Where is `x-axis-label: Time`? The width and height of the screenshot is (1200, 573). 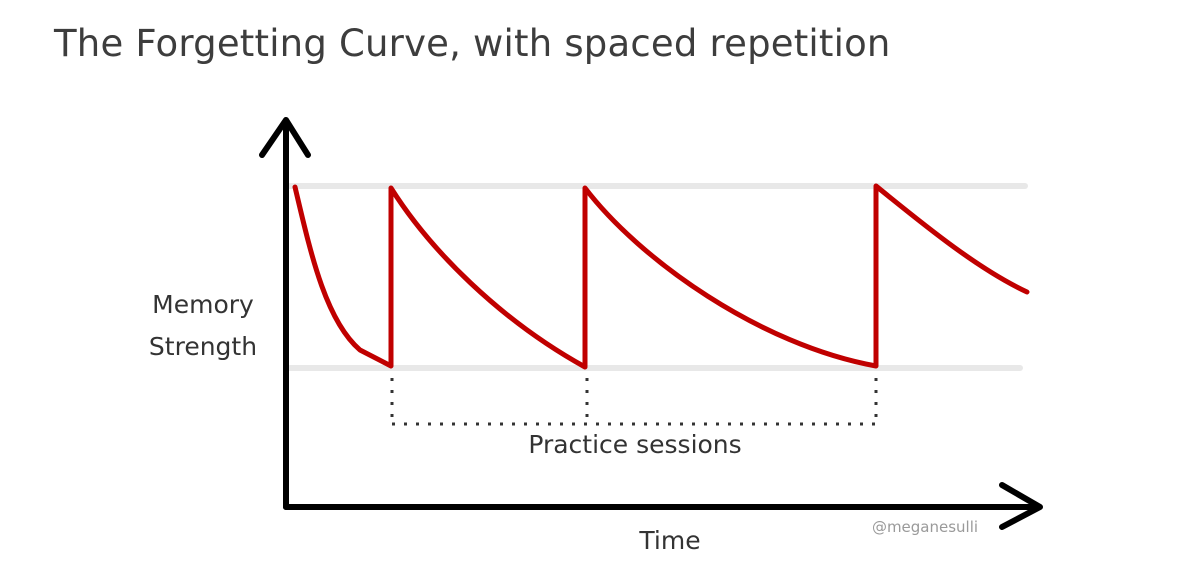
x-axis-label: Time is located at coordinates (670, 540).